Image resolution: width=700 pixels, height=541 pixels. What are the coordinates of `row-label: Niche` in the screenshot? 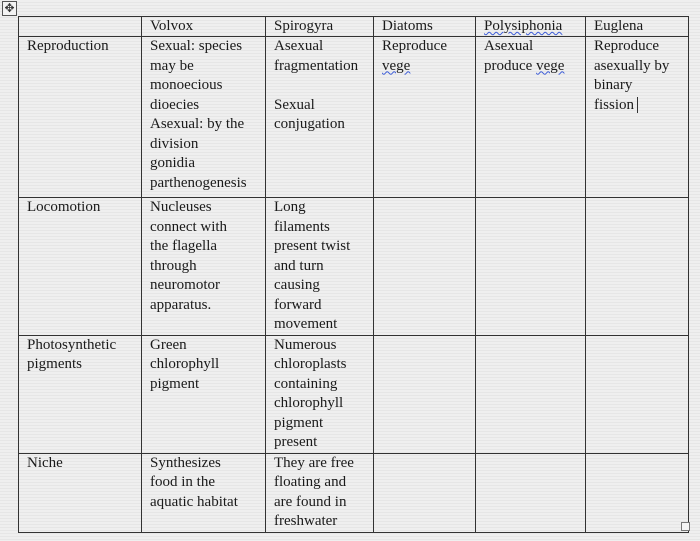 It's located at (80, 492).